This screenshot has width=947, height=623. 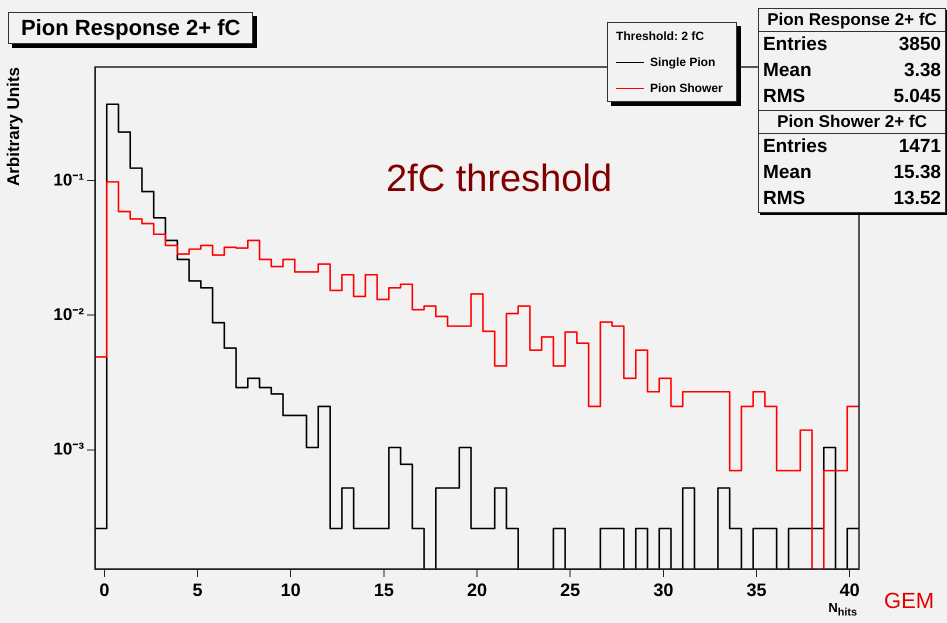 I want to click on annotation: 2fC threshold, so click(x=499, y=179).